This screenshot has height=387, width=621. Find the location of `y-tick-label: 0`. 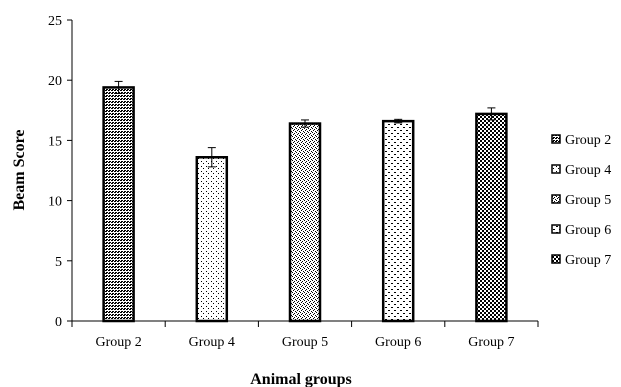

y-tick-label: 0 is located at coordinates (58, 322).